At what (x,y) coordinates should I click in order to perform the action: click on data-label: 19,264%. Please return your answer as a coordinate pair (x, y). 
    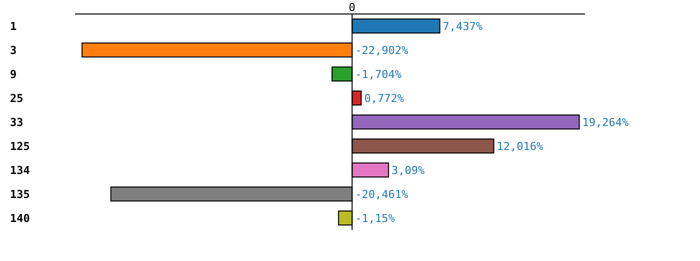
    Looking at the image, I should click on (606, 122).